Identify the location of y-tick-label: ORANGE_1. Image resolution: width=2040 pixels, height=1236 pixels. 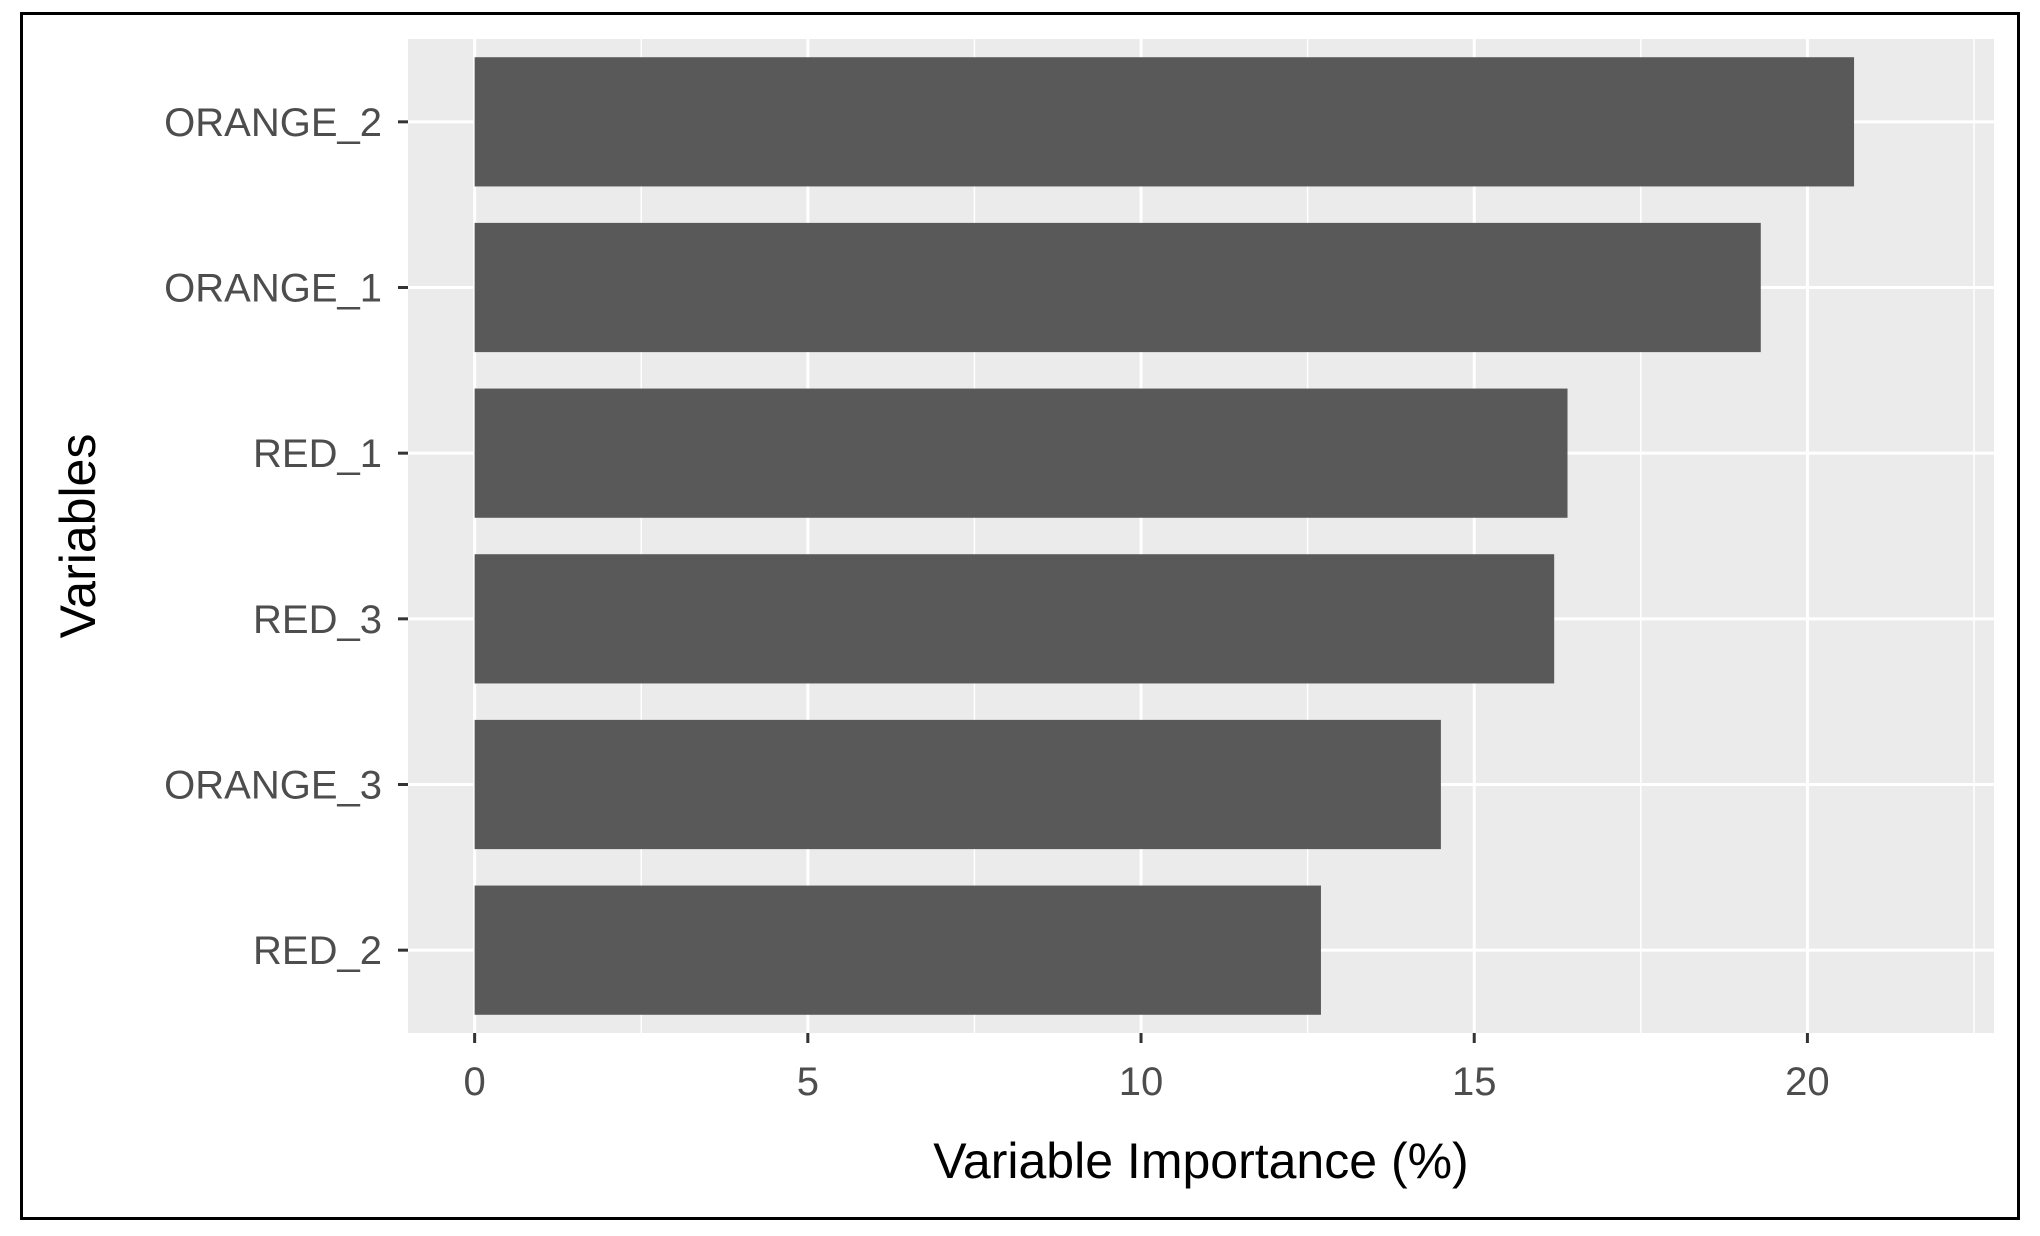
(273, 289).